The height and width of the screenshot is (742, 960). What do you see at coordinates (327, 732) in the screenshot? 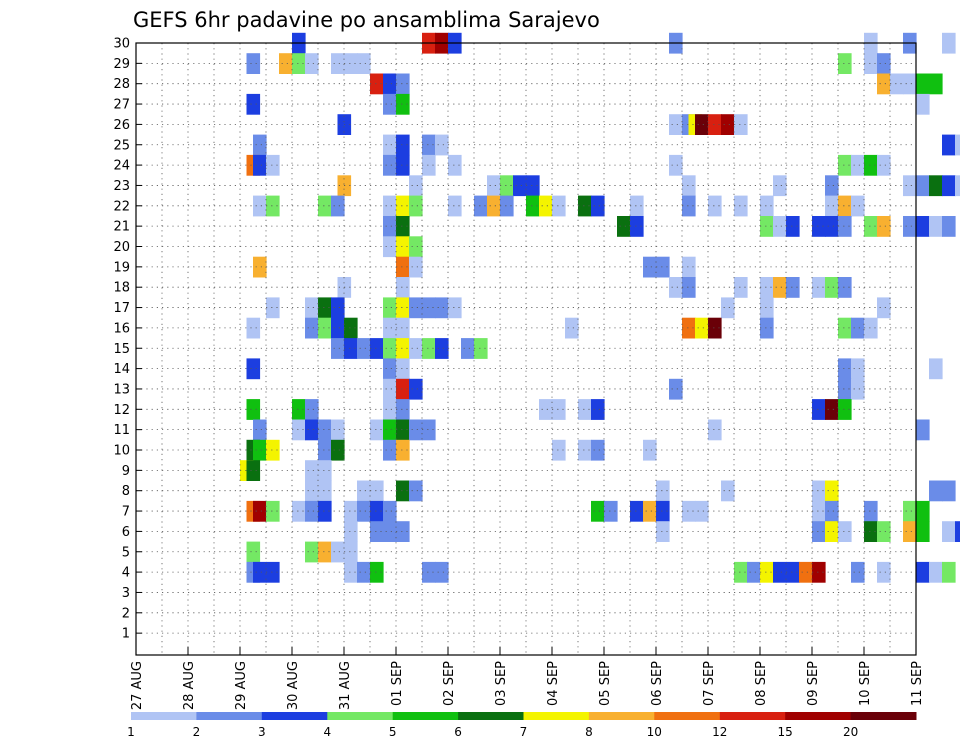
I see `colorbar-label: 4` at bounding box center [327, 732].